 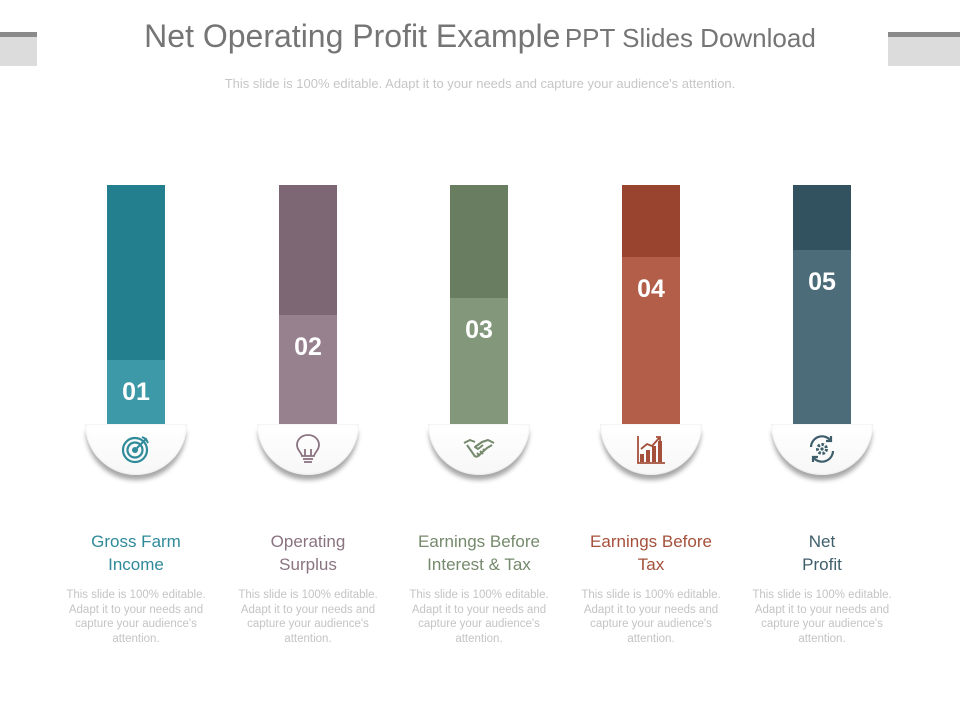 I want to click on step-number: 02, so click(x=308, y=347).